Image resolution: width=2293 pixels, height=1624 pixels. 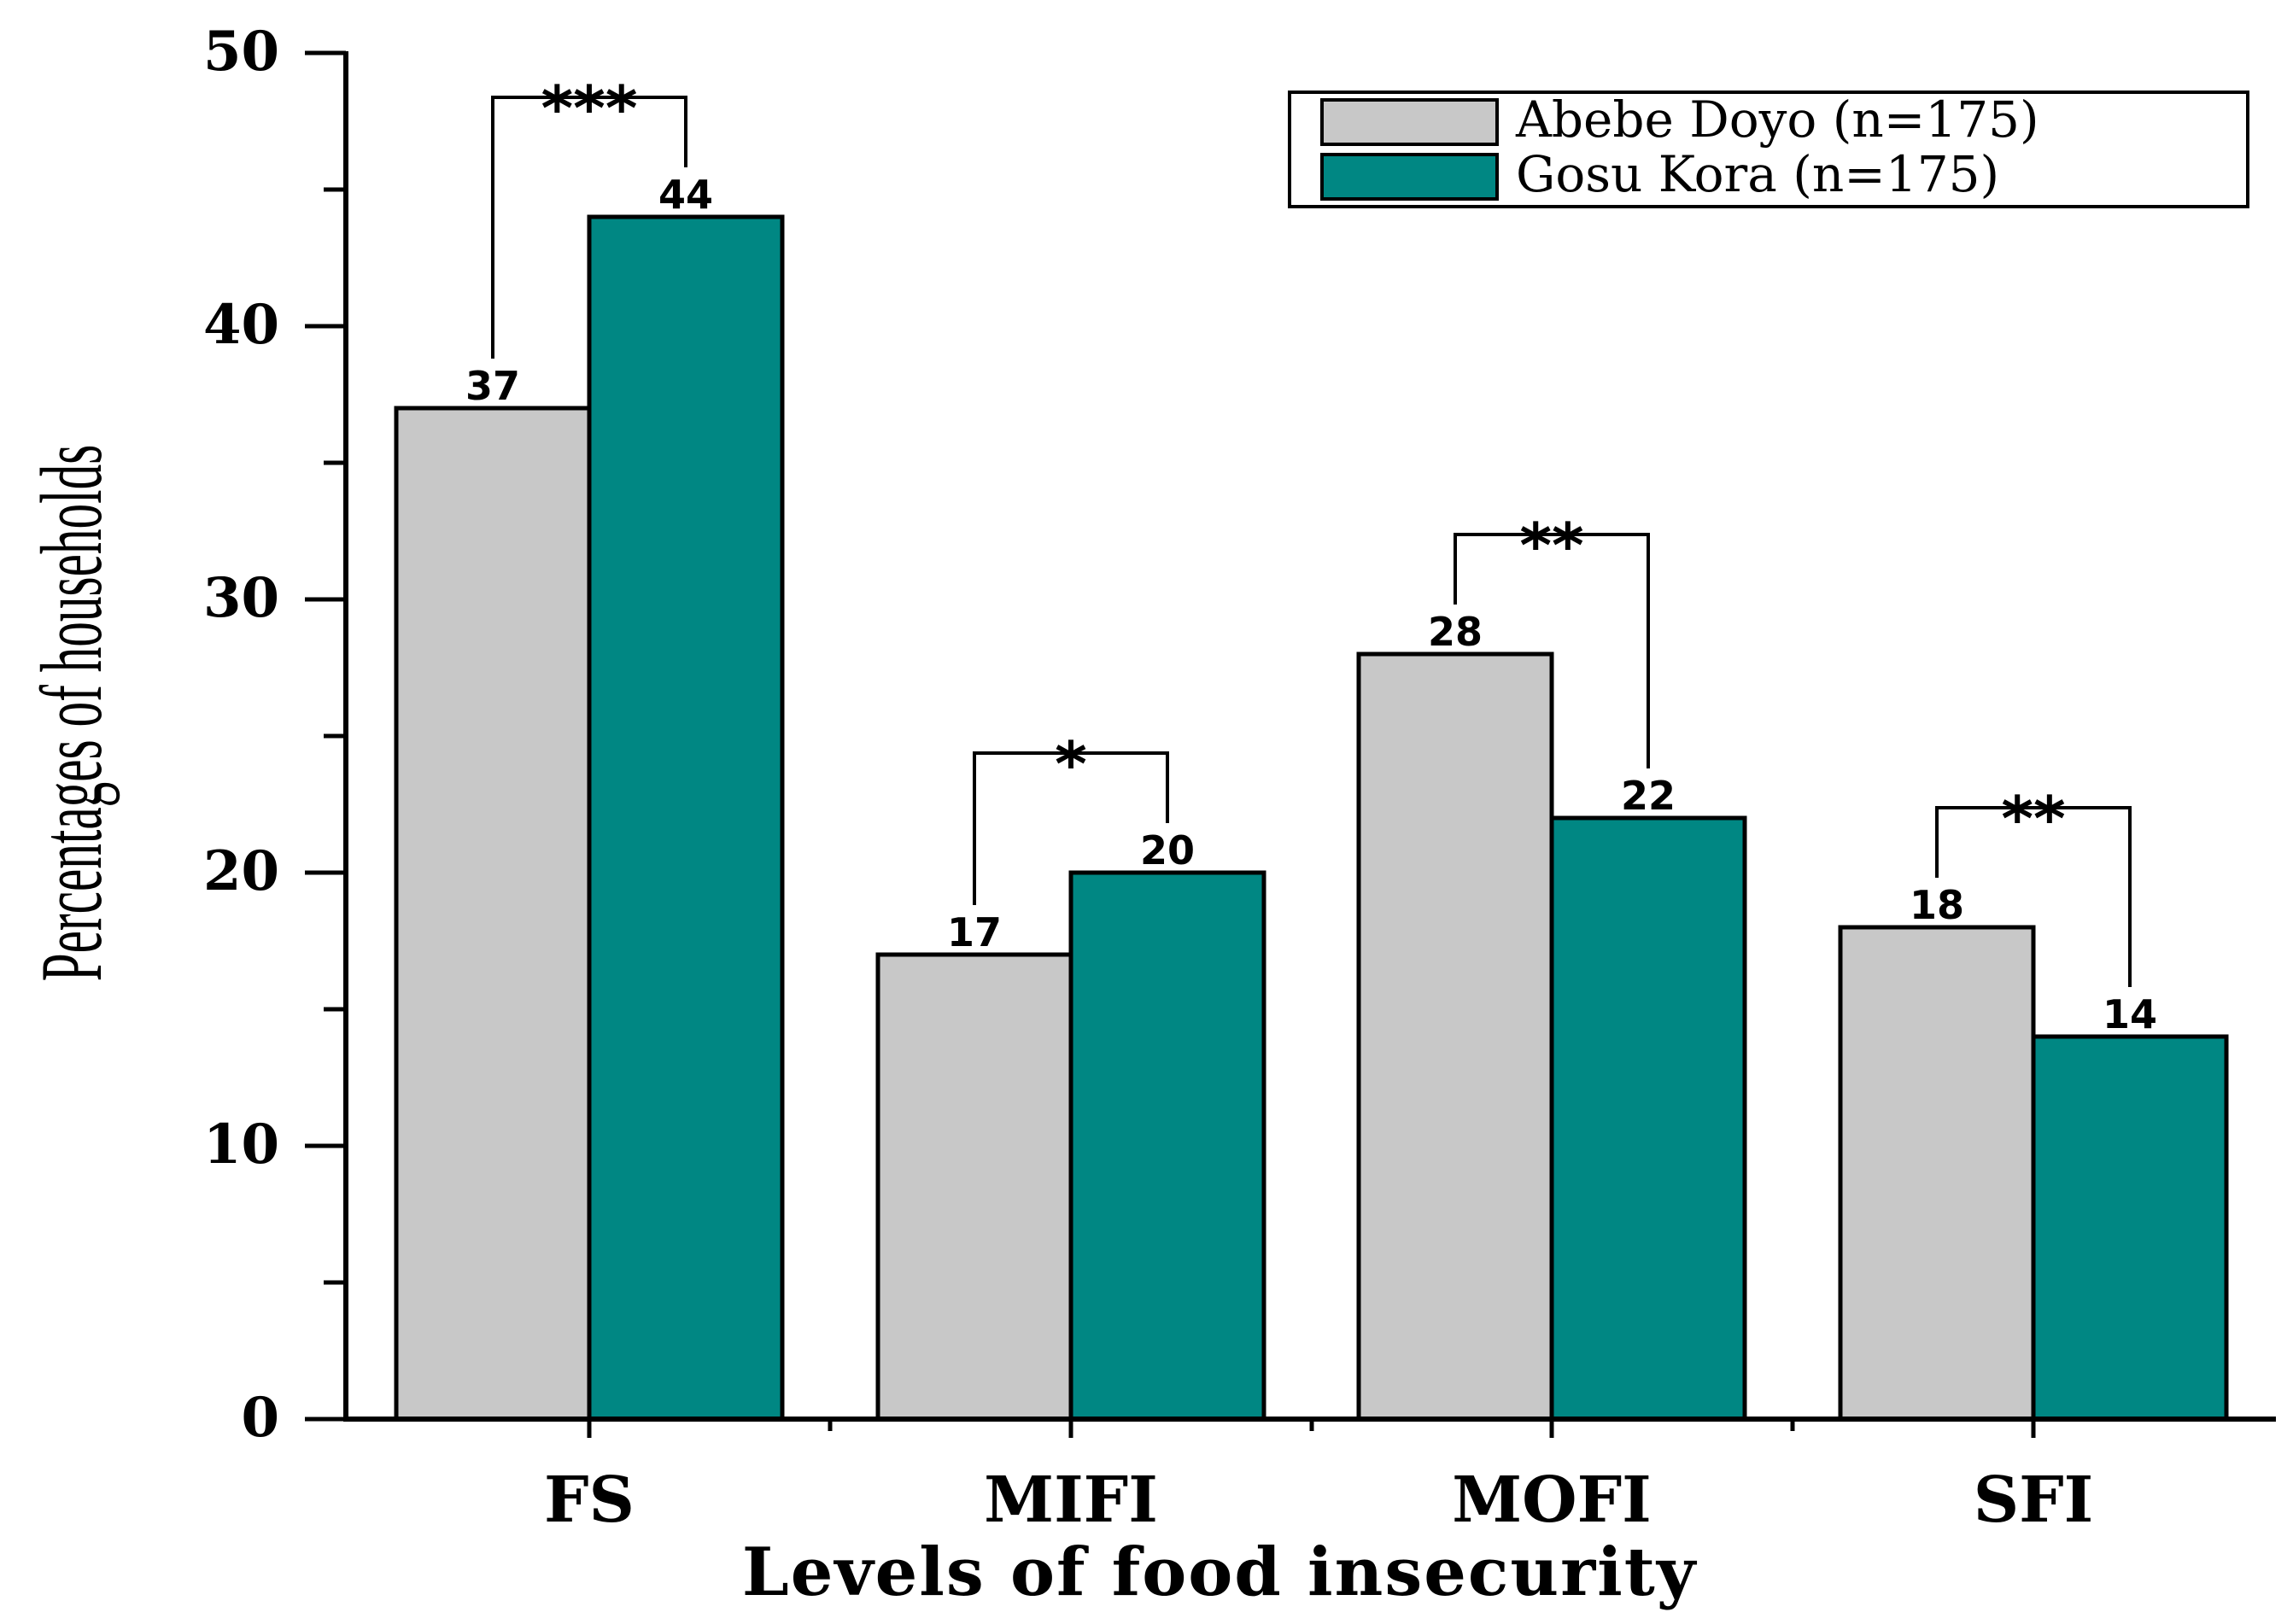 What do you see at coordinates (1552, 1500) in the screenshot?
I see `x-tick-label-mofi: MOFI` at bounding box center [1552, 1500].